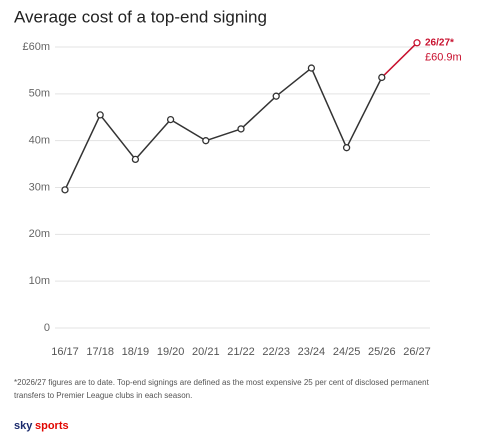  I want to click on x-tick-label: 26/27, so click(417, 352).